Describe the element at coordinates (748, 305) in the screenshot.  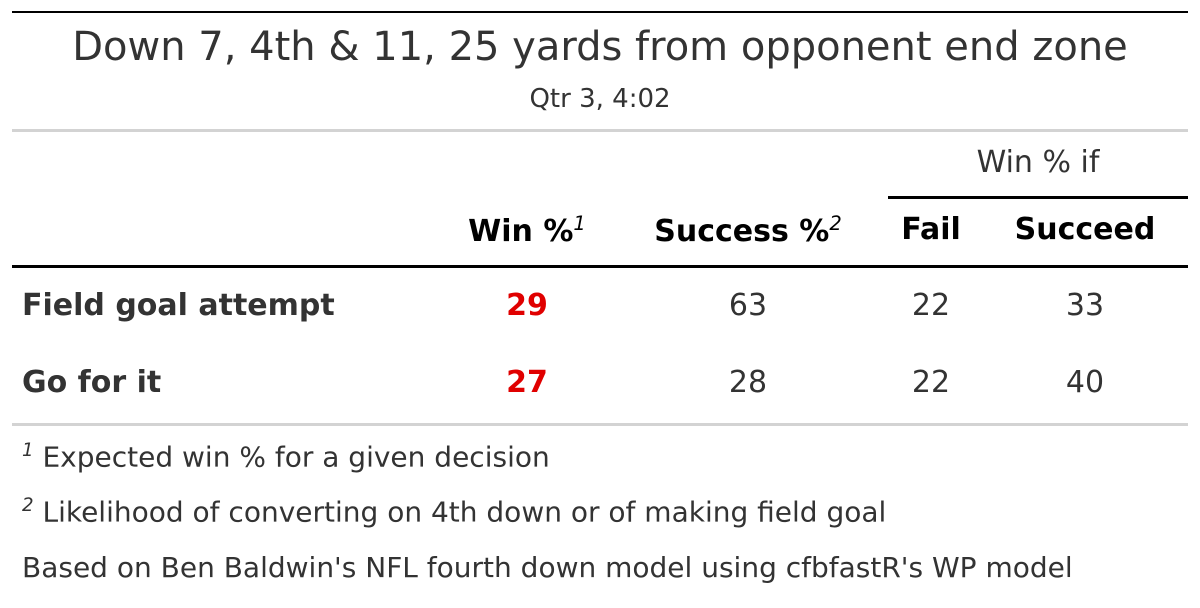
I see `cell: 63` at that location.